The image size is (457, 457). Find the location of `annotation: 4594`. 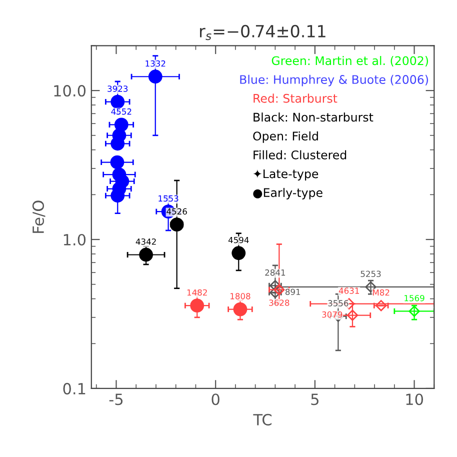

annotation: 4594 is located at coordinates (238, 240).